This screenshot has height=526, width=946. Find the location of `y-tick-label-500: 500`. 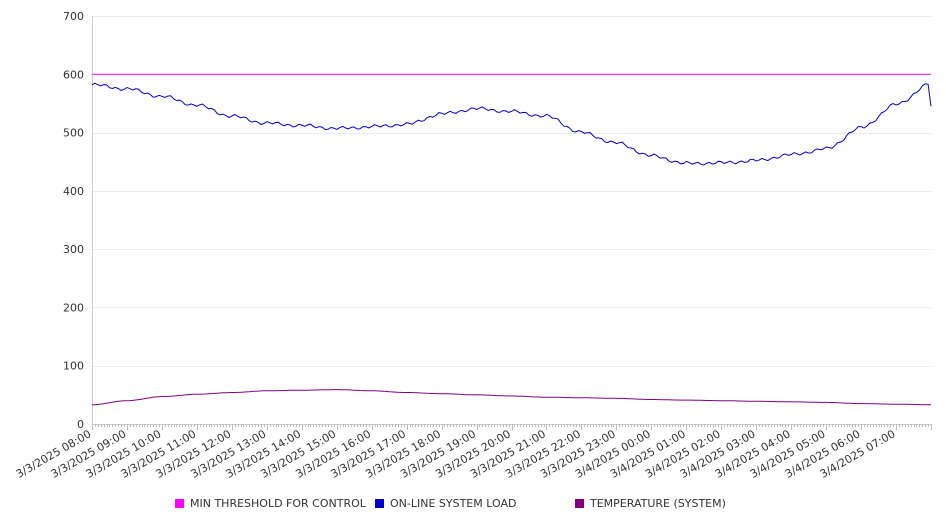

y-tick-label-500: 500 is located at coordinates (73, 133).